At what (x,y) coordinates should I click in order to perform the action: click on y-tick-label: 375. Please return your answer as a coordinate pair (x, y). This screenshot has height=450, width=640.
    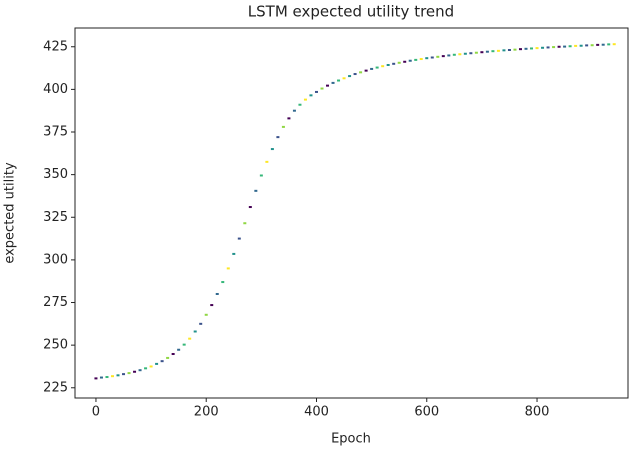
    Looking at the image, I should click on (55, 132).